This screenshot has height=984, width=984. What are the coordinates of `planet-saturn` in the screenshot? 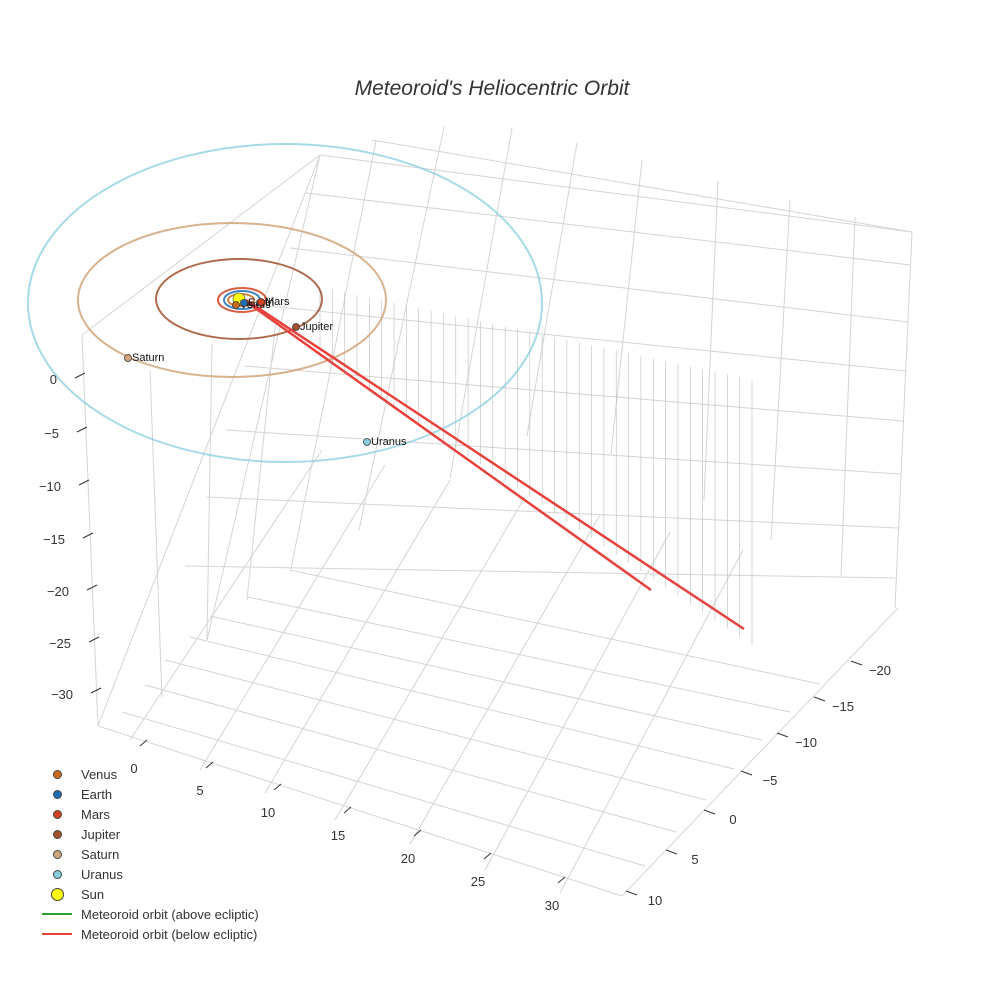 It's located at (128, 358).